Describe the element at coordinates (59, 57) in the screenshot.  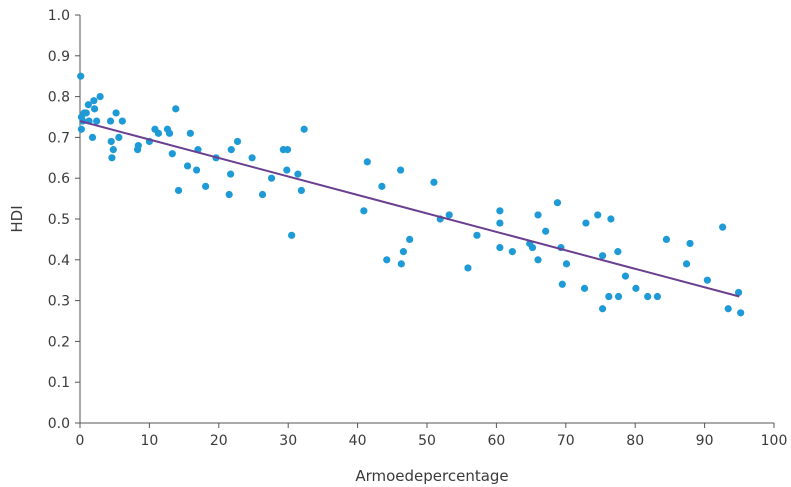
I see `y-tick-label: 0.9` at that location.